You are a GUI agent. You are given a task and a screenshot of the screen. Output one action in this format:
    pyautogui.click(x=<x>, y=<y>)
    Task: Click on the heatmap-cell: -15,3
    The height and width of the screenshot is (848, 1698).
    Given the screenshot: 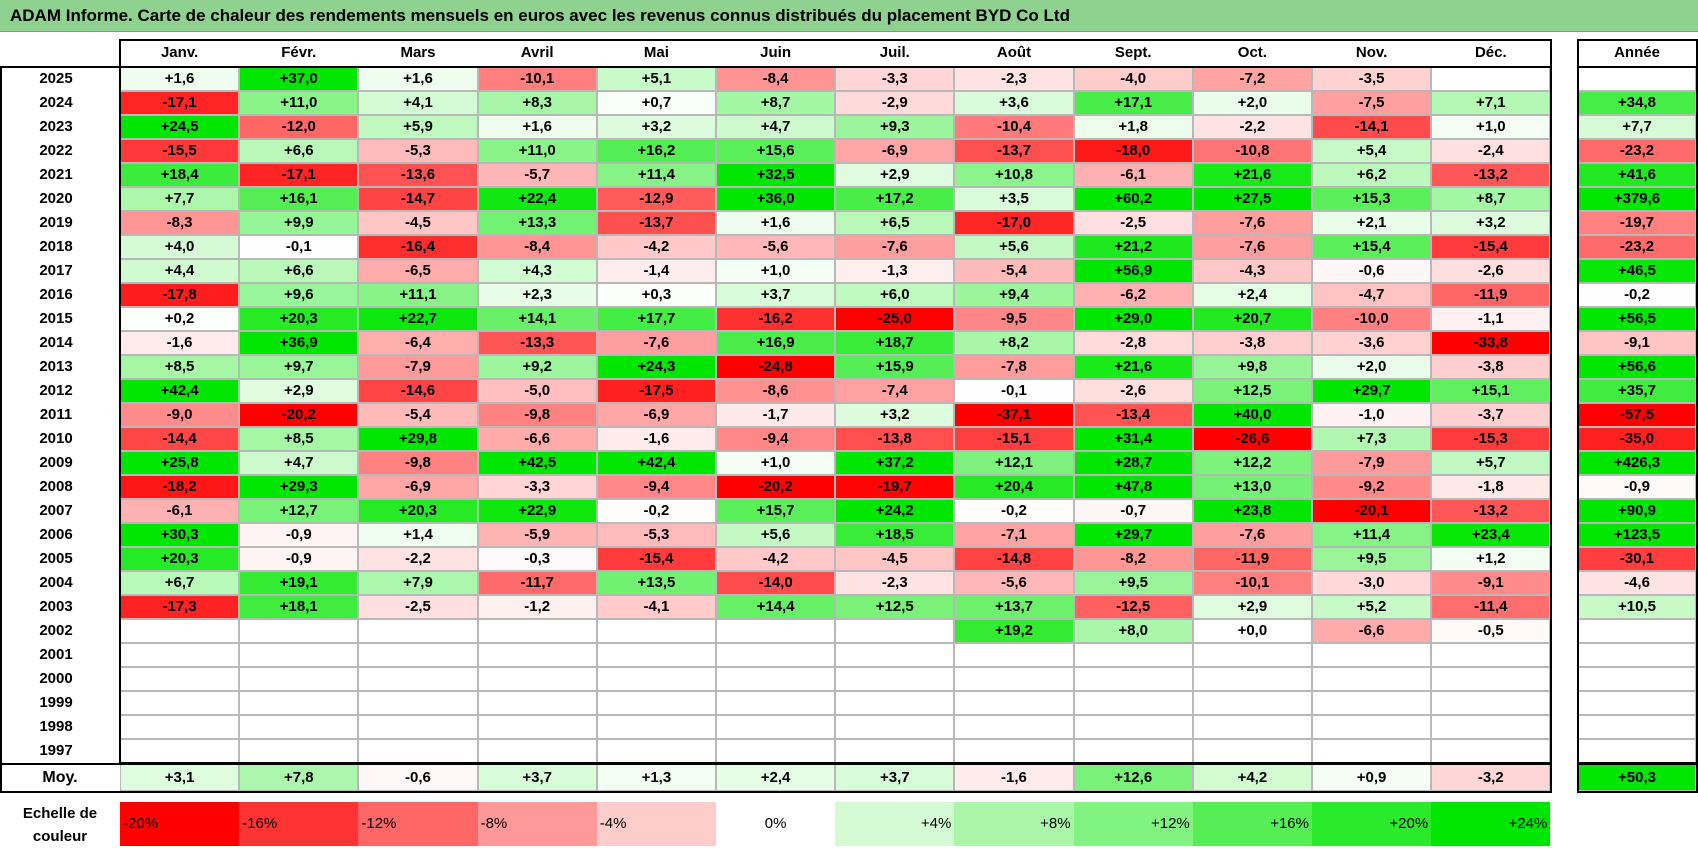 What is the action you would take?
    pyautogui.click(x=1491, y=439)
    